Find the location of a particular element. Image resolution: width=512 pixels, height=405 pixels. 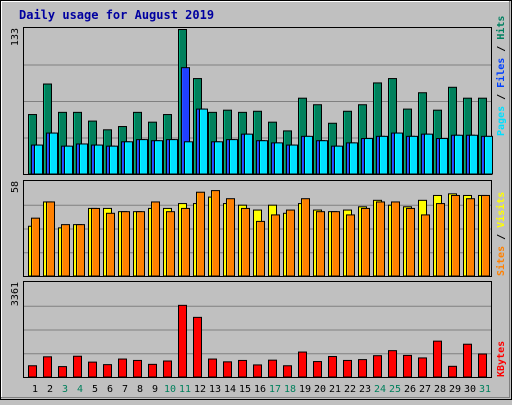

hits-ymax-label: 133 is located at coordinates (15, 37).